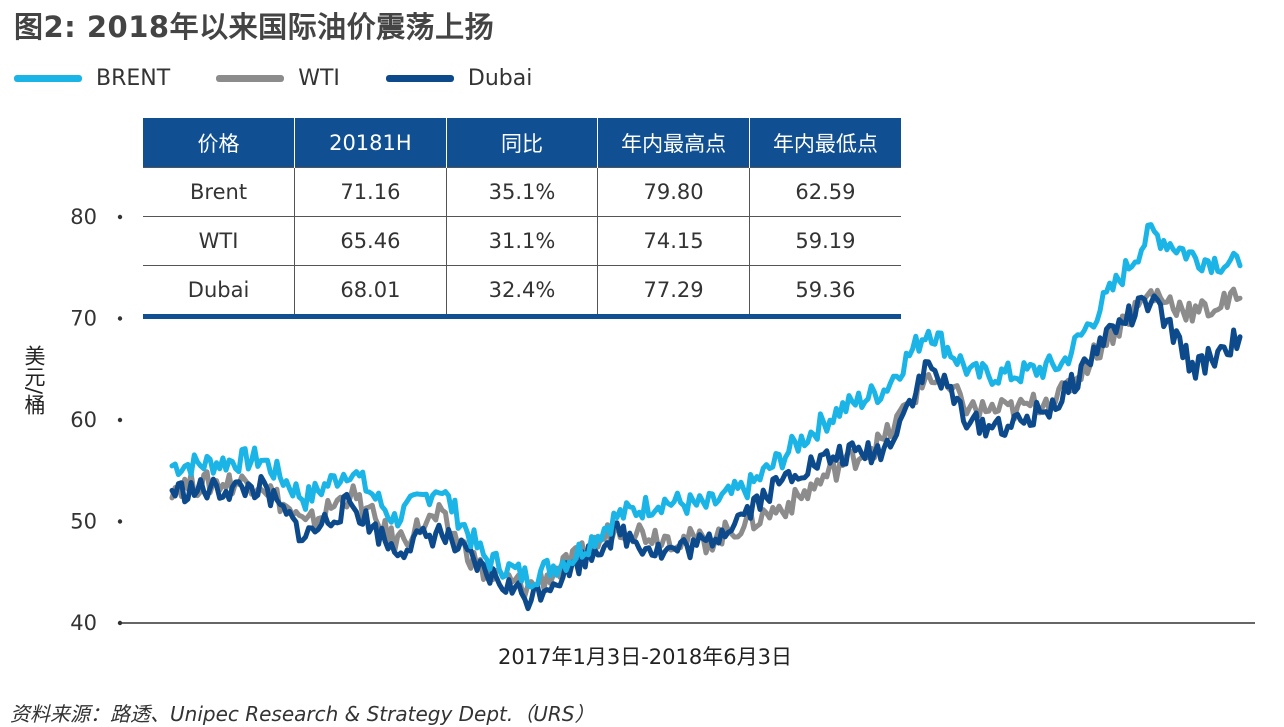 The width and height of the screenshot is (1284, 727). I want to click on table-row: Dubai 68.01 32.4% 77.29 59.36, so click(522, 289).